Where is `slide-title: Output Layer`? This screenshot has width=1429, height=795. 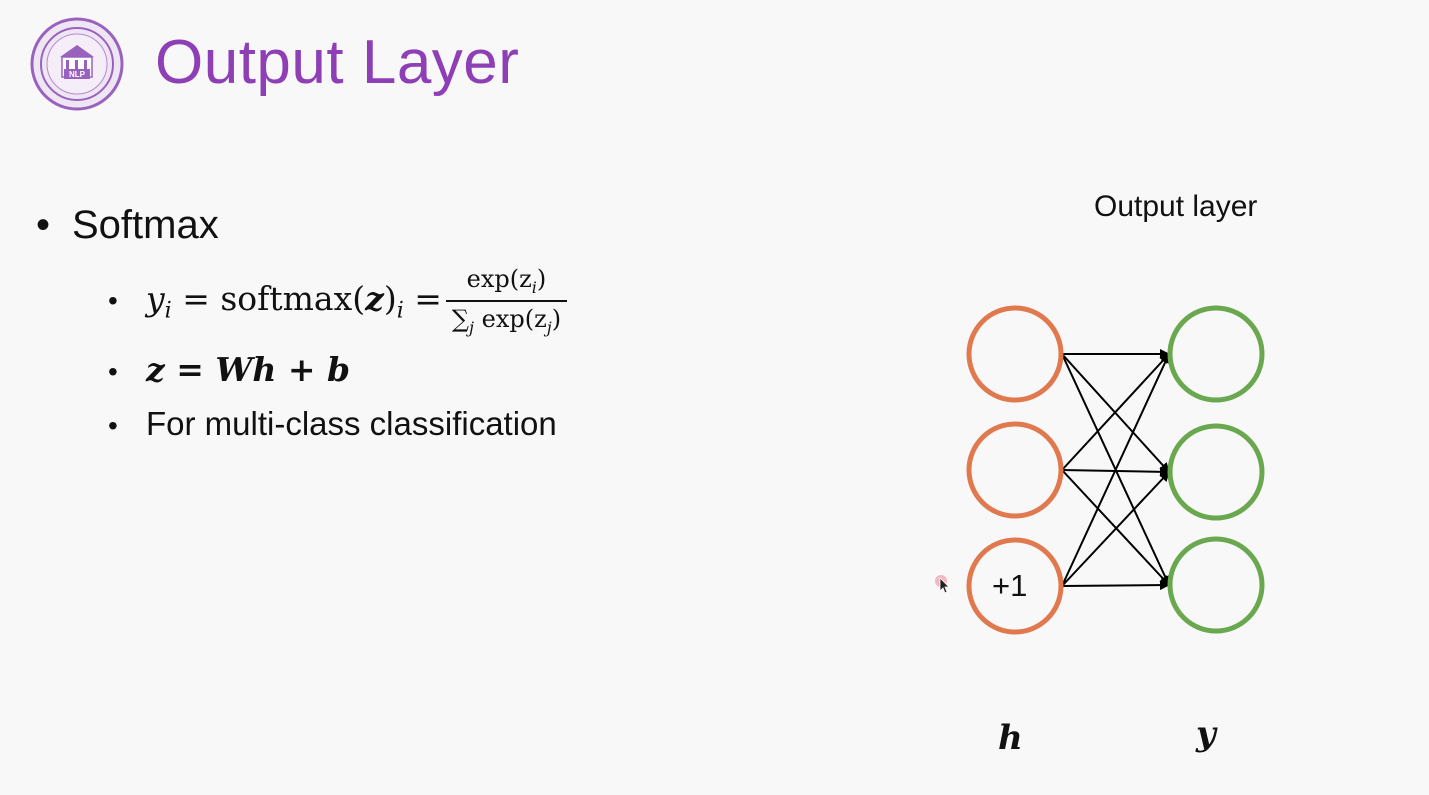 slide-title: Output Layer is located at coordinates (337, 62).